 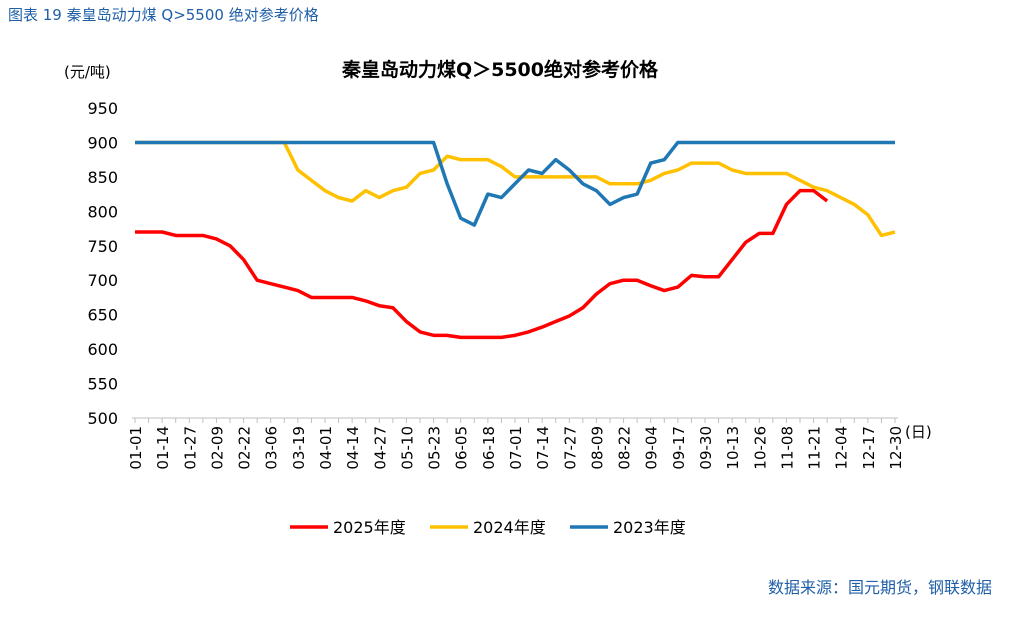 What do you see at coordinates (136, 448) in the screenshot?
I see `x-tick-label: 01-01` at bounding box center [136, 448].